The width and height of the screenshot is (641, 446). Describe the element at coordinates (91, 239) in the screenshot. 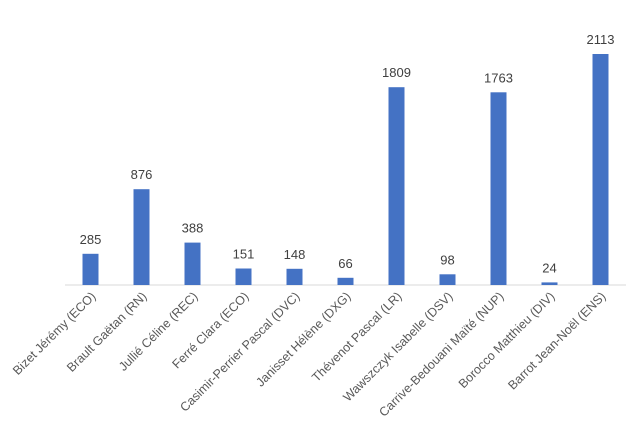

I see `data-label-0: 285` at that location.